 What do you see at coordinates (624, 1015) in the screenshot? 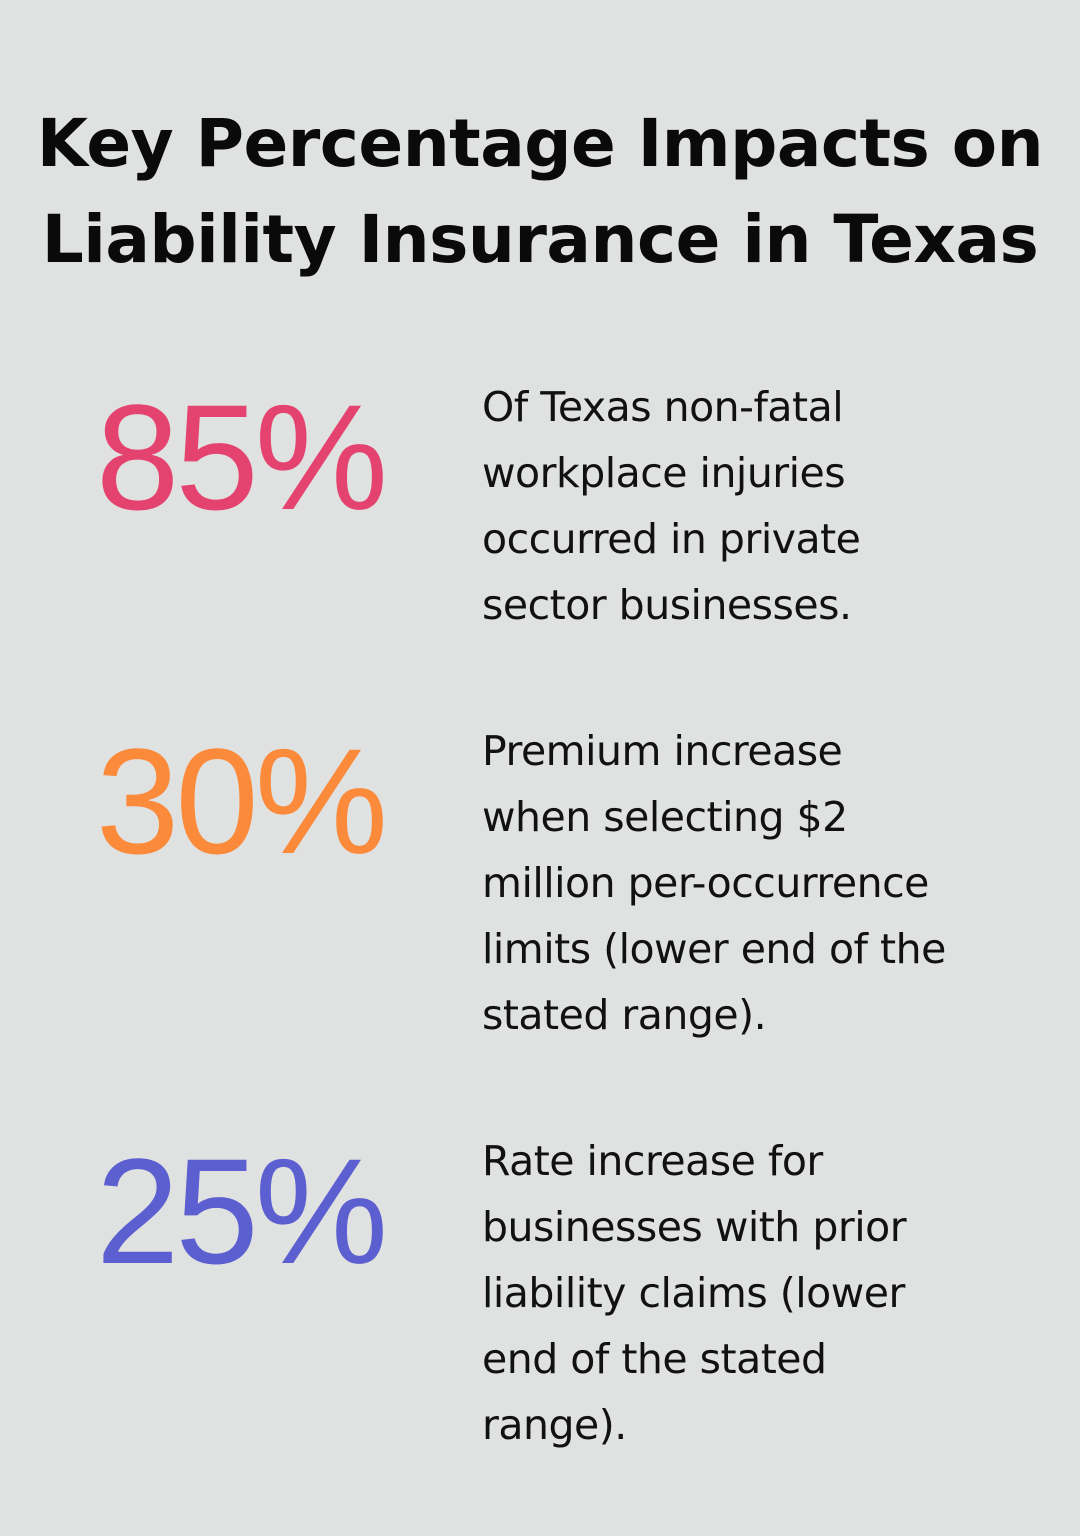
I see `description-line: stated range).` at bounding box center [624, 1015].